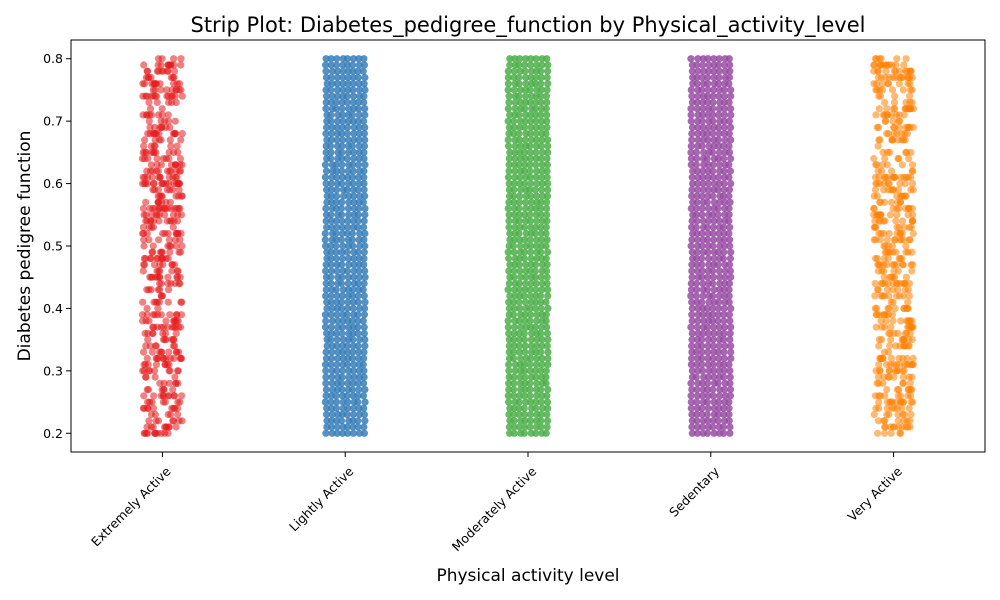  What do you see at coordinates (53, 370) in the screenshot?
I see `y-tick-label: 0.3` at bounding box center [53, 370].